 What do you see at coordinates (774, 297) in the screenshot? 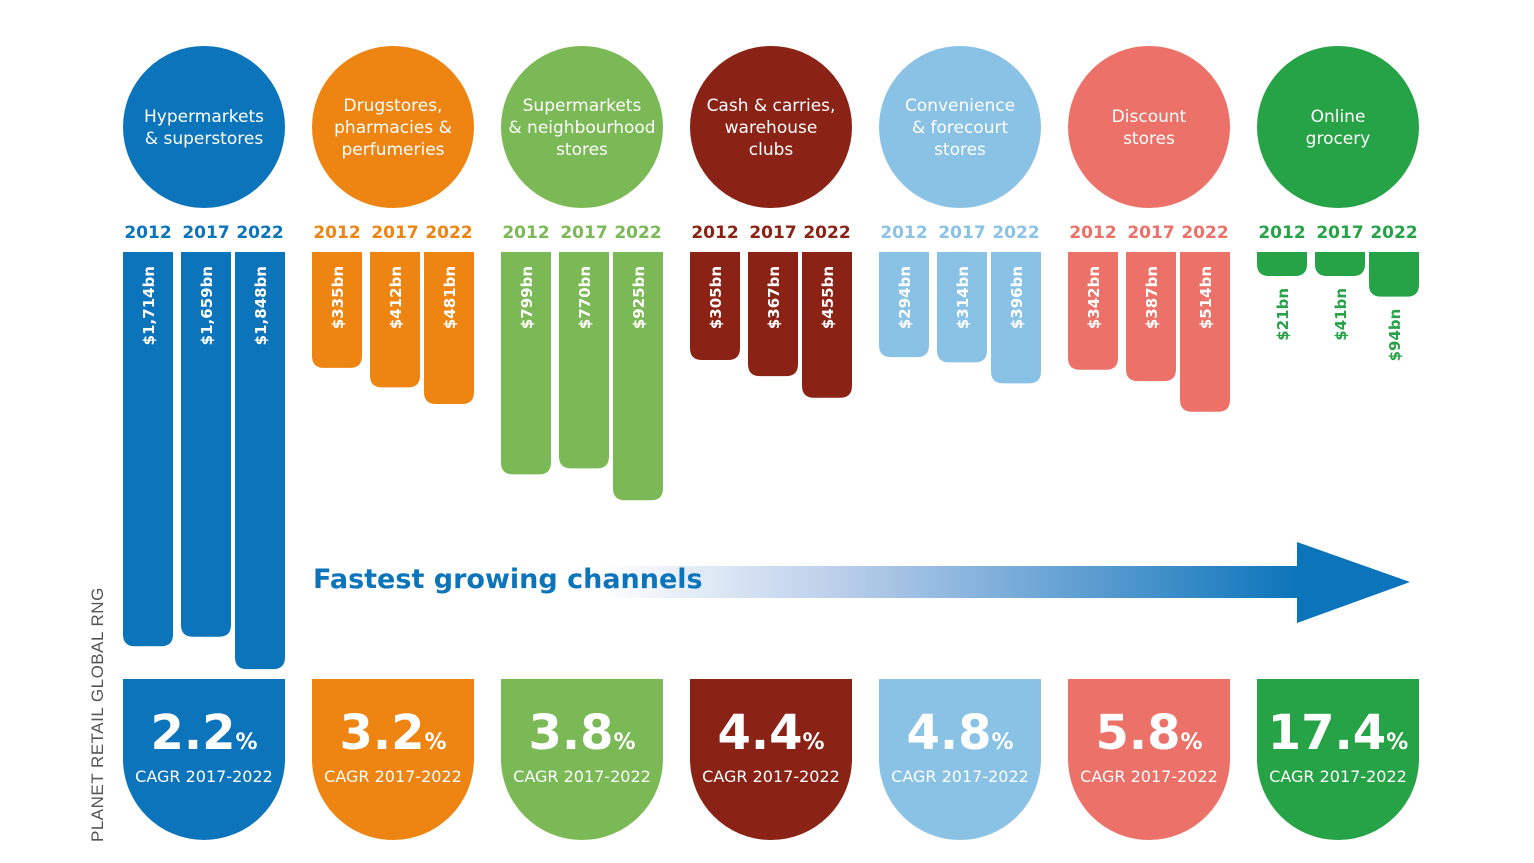
I see `value-label: $367bn` at bounding box center [774, 297].